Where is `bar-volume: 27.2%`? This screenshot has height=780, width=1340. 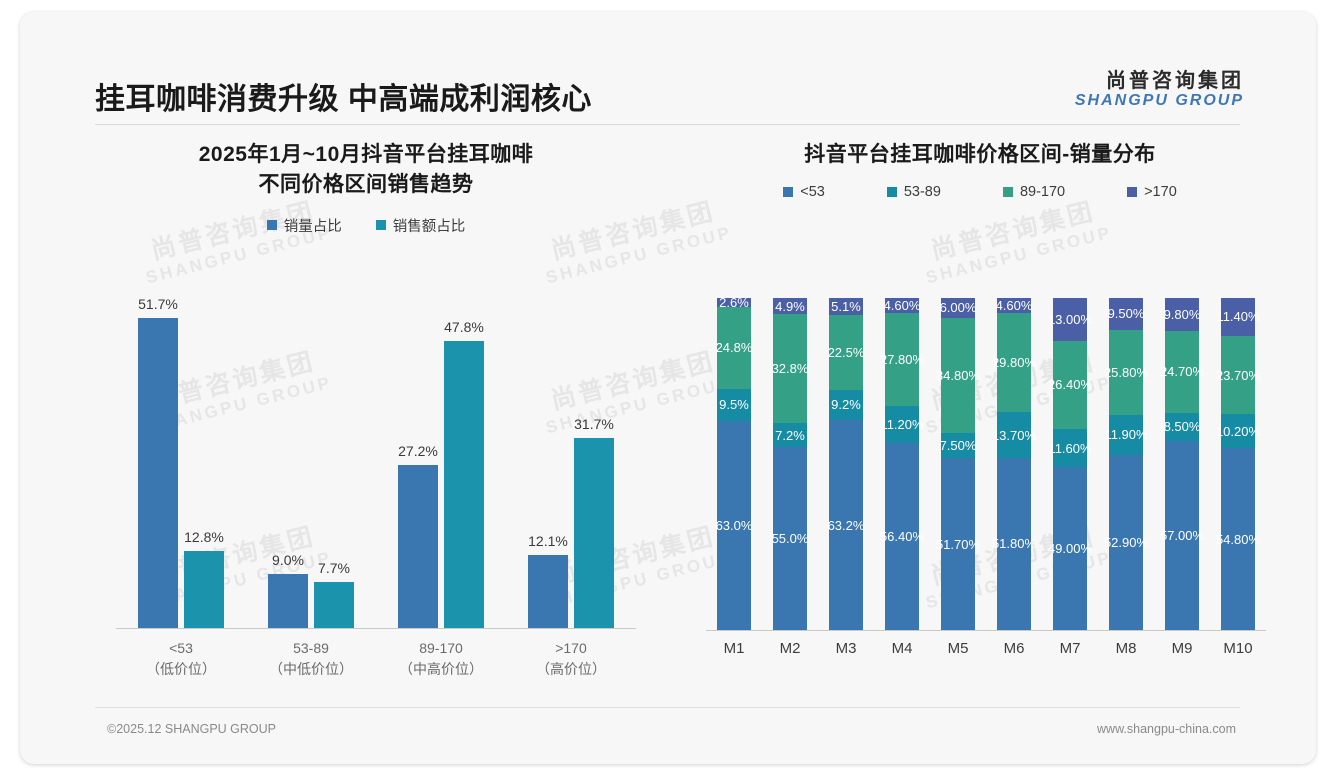 bar-volume: 27.2% is located at coordinates (418, 535).